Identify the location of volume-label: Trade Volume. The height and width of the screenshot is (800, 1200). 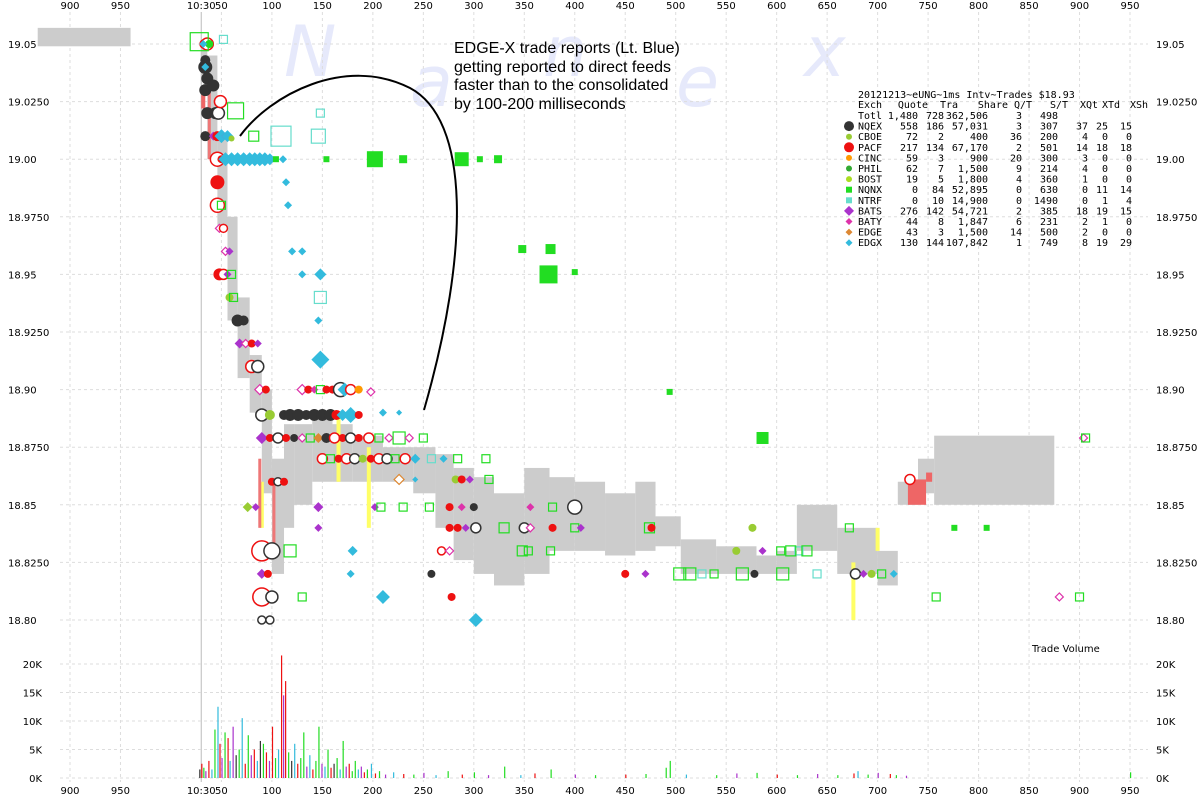
(1065, 649).